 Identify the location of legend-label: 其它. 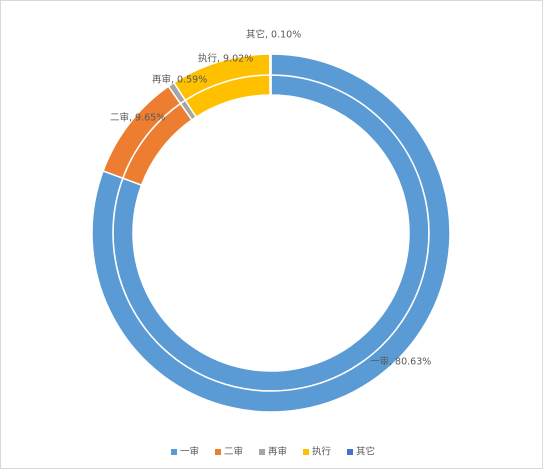
(365, 452).